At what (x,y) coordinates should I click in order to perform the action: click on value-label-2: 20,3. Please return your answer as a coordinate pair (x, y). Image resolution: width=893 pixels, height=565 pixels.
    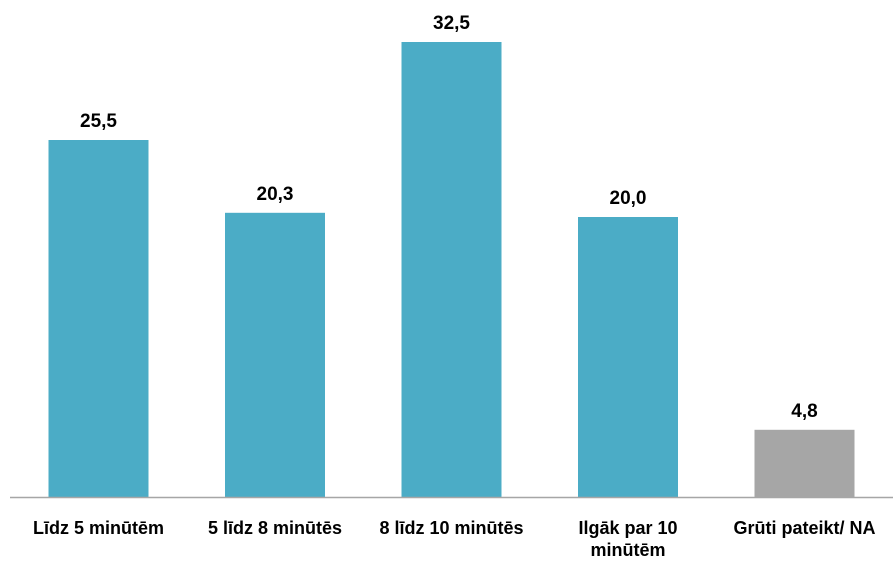
    Looking at the image, I should click on (275, 194).